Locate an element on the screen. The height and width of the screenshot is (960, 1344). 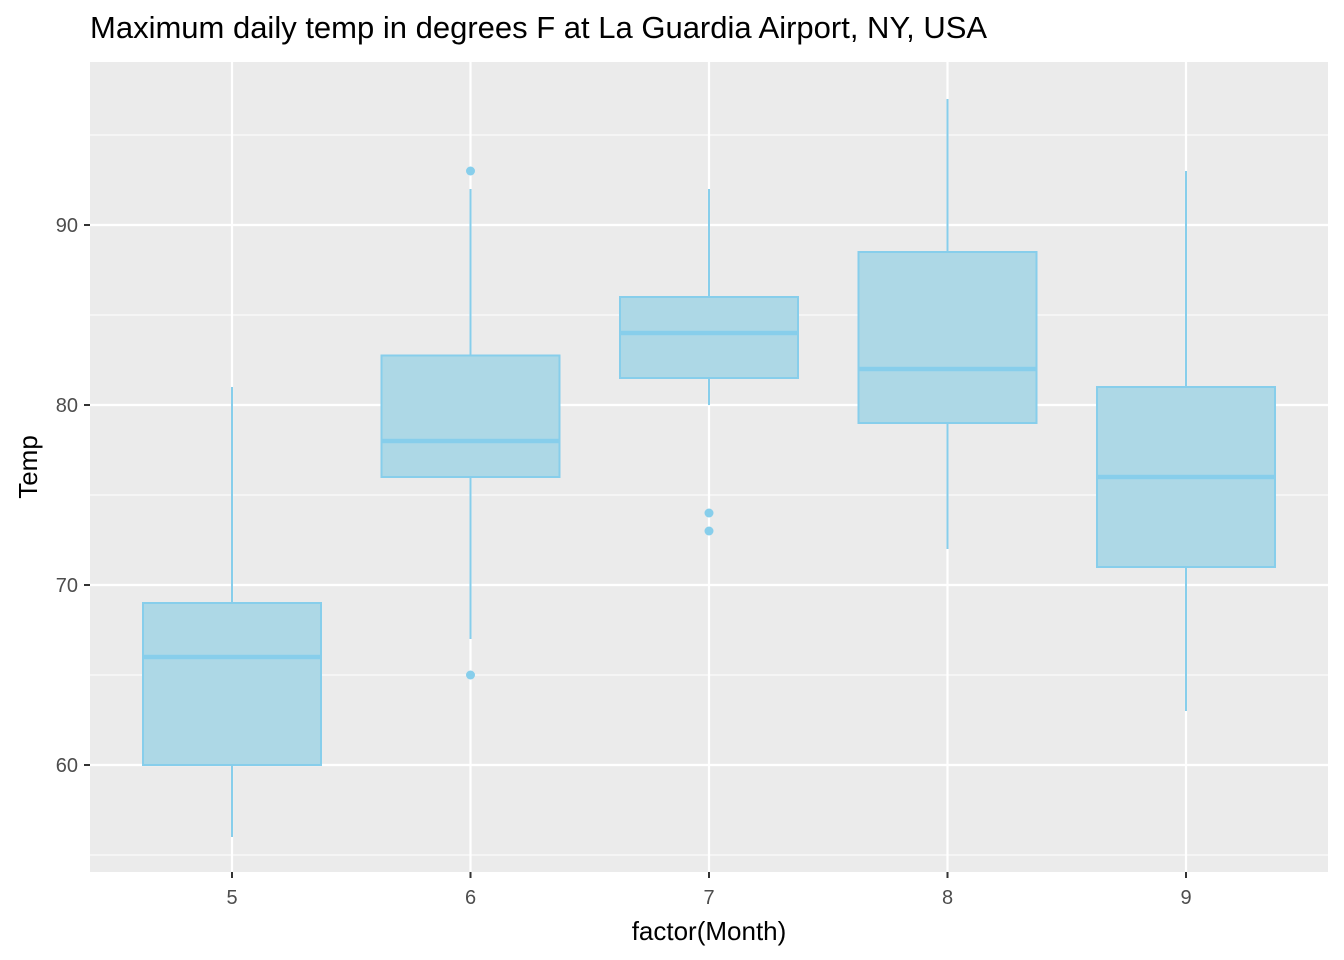
x-tick-label: 5 is located at coordinates (231, 898).